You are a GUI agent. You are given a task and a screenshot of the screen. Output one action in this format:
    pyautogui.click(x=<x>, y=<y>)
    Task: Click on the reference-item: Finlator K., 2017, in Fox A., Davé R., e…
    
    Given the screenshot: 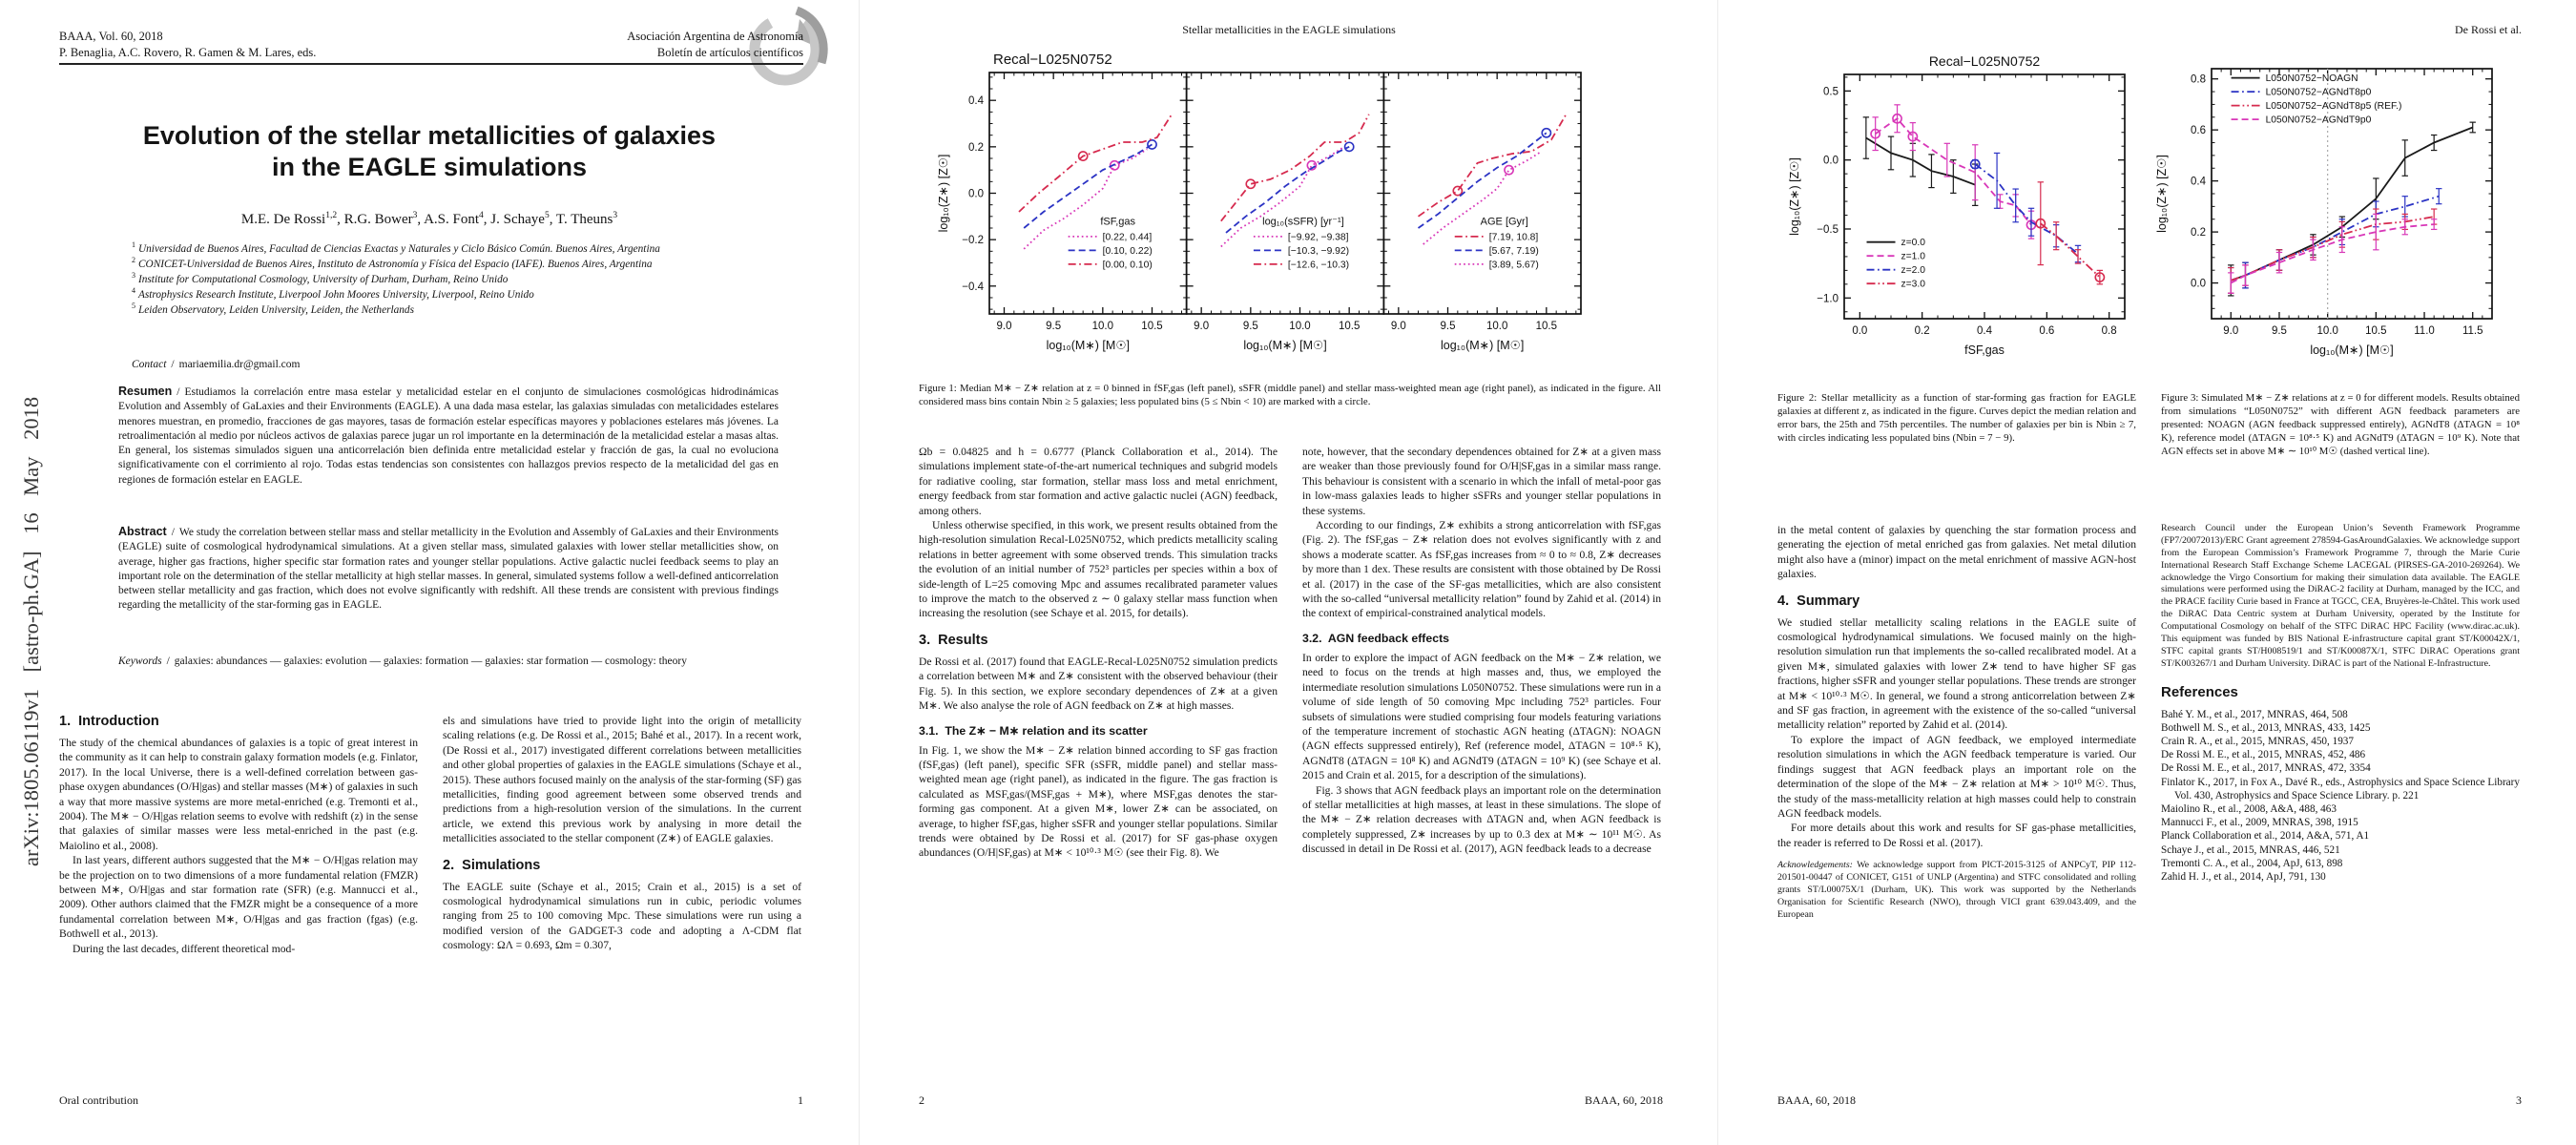 What is the action you would take?
    pyautogui.click(x=2340, y=789)
    